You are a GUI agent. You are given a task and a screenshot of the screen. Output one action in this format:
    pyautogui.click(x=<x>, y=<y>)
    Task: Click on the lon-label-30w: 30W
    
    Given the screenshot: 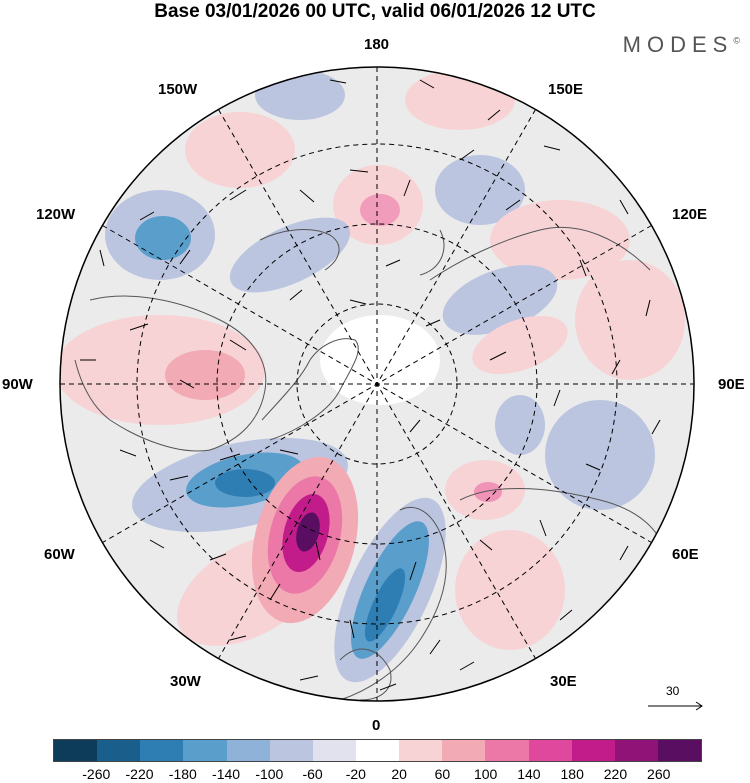 What is the action you would take?
    pyautogui.click(x=185, y=681)
    